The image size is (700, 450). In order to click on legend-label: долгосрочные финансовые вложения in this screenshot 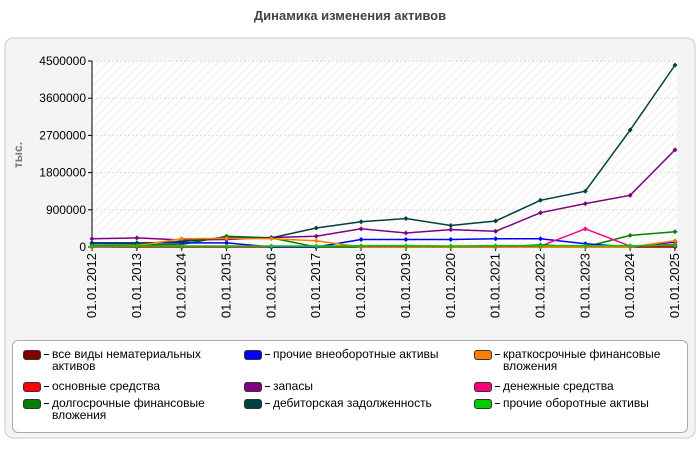, I will do `click(128, 409)`.